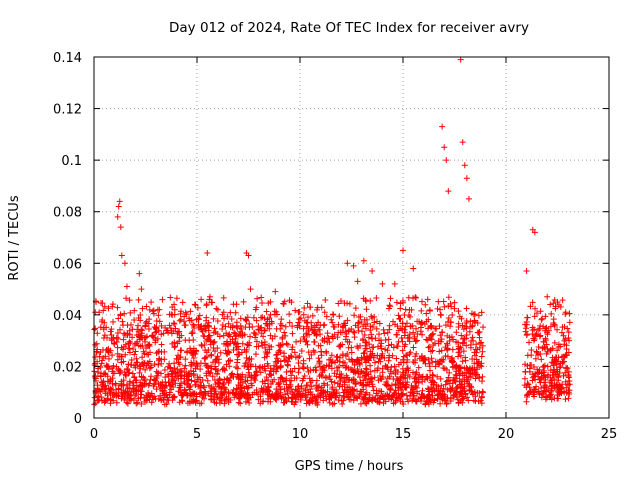 This screenshot has height=480, width=640. Describe the element at coordinates (300, 434) in the screenshot. I see `x-tick-label: 10` at that location.